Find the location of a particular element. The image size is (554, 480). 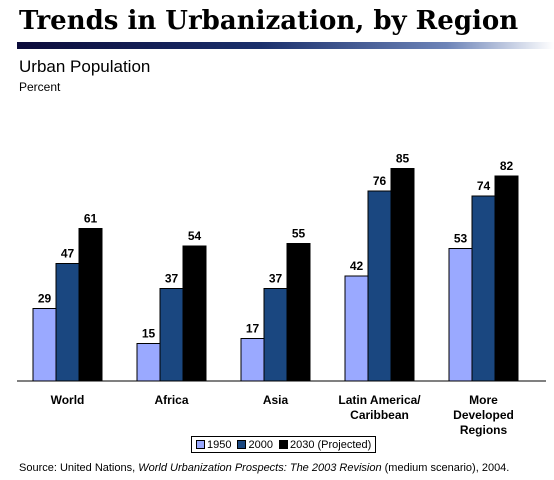

bar-world-2000 is located at coordinates (67, 322).